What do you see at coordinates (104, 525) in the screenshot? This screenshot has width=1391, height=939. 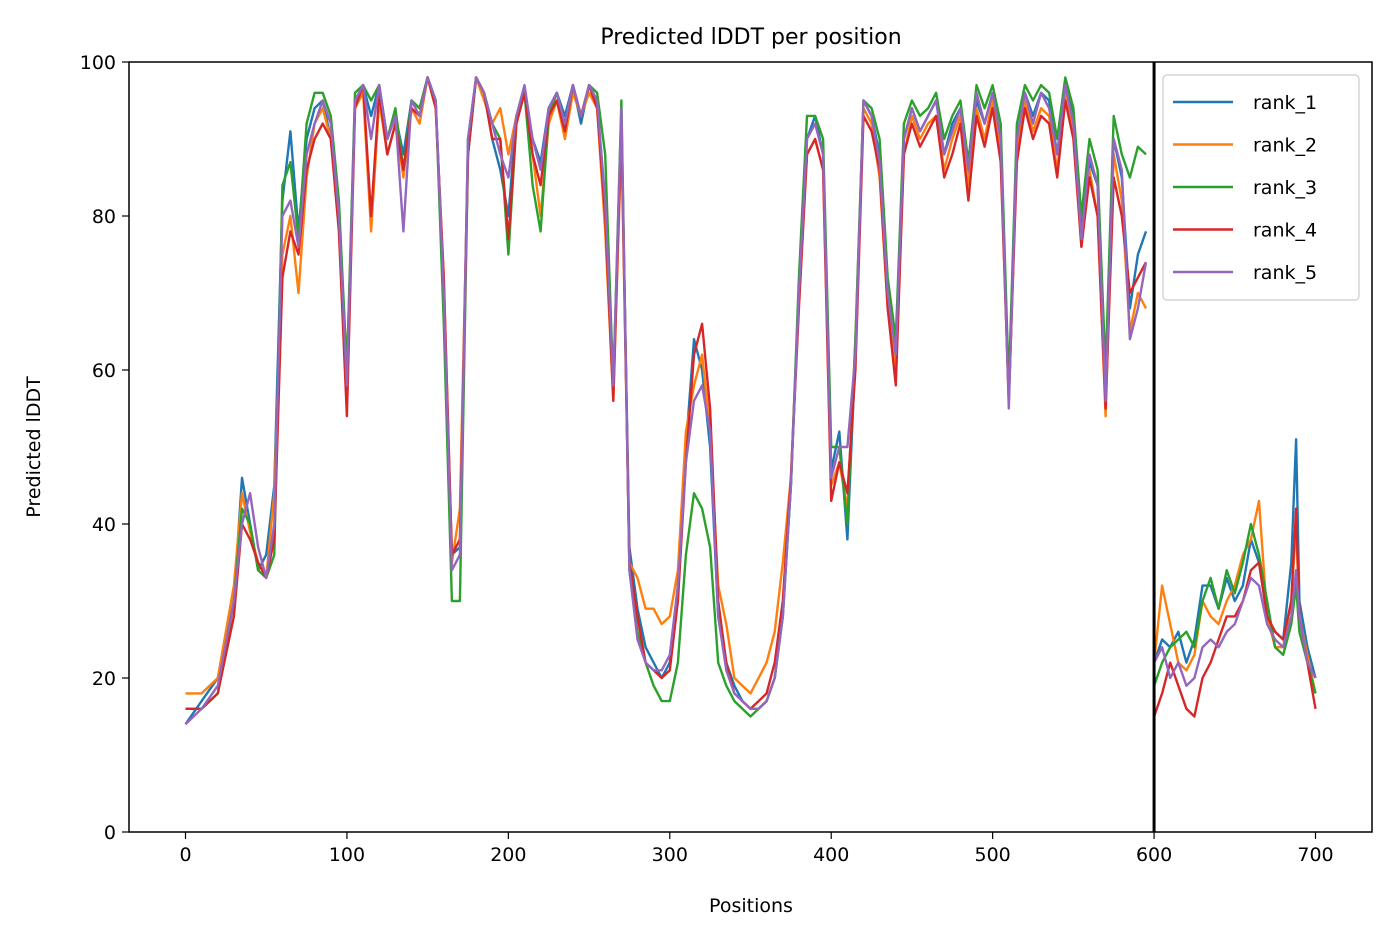 I see `y-tick-label: 40` at bounding box center [104, 525].